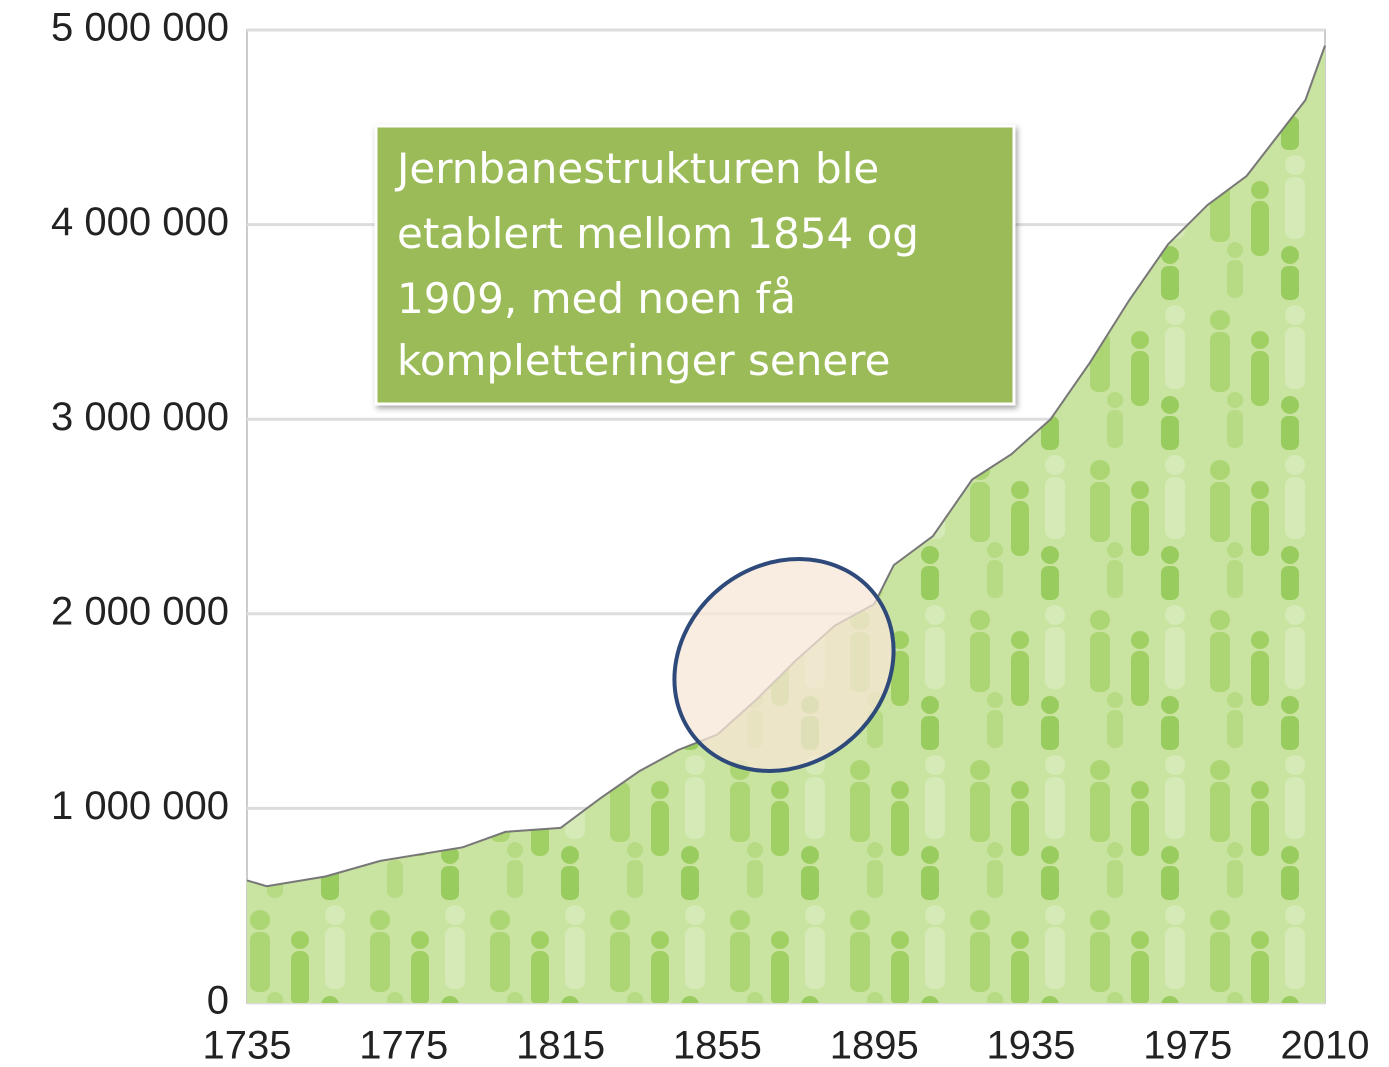 The image size is (1389, 1067). I want to click on x-tick-label: 1775, so click(403, 1045).